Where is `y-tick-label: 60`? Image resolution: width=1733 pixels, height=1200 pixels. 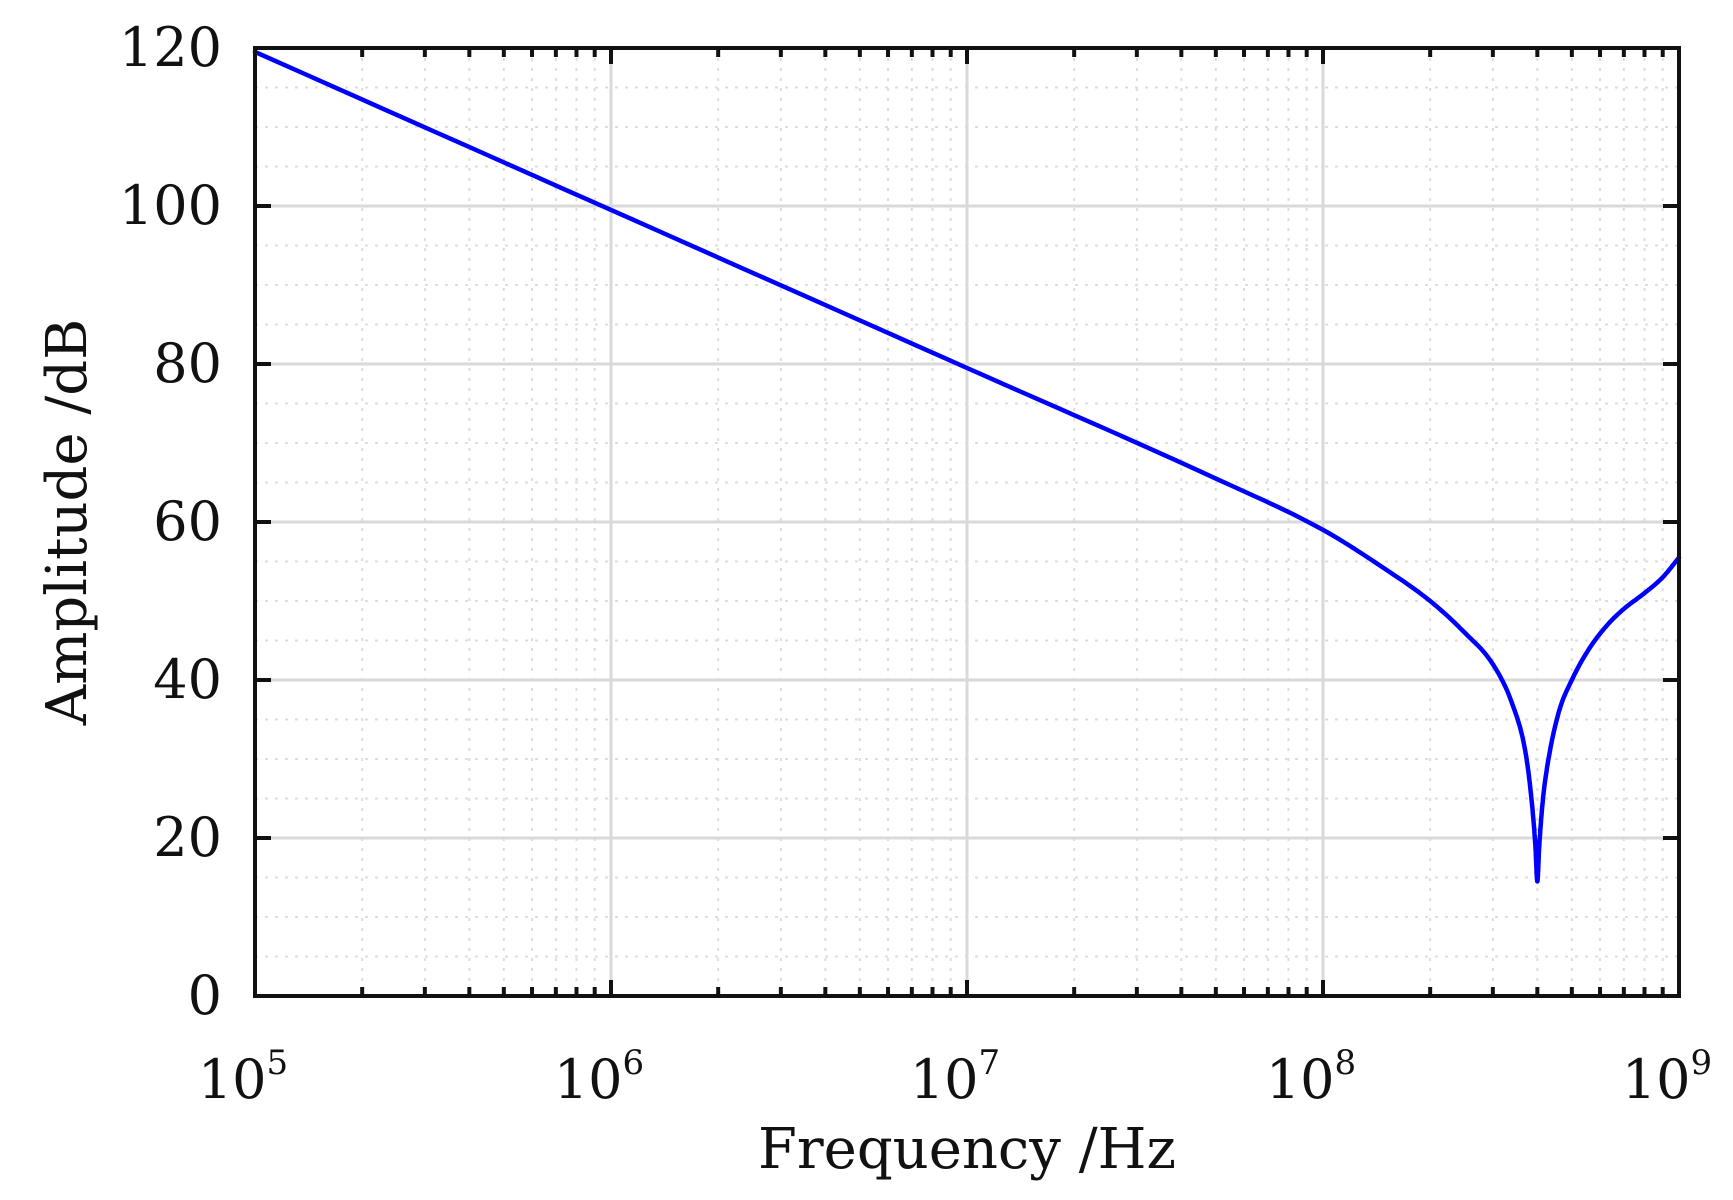 y-tick-label: 60 is located at coordinates (187, 521).